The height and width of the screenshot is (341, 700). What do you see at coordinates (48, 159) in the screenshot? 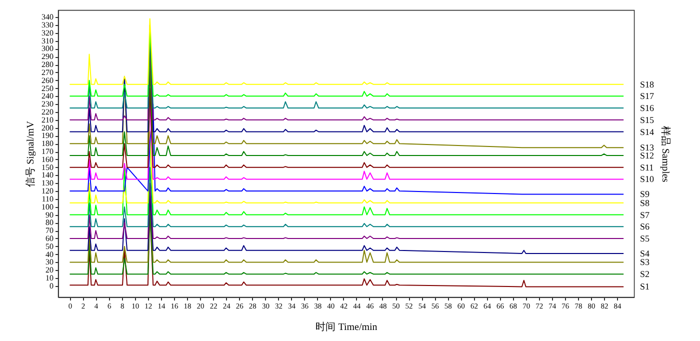
I see `y-tick-label: 160` at bounding box center [48, 159].